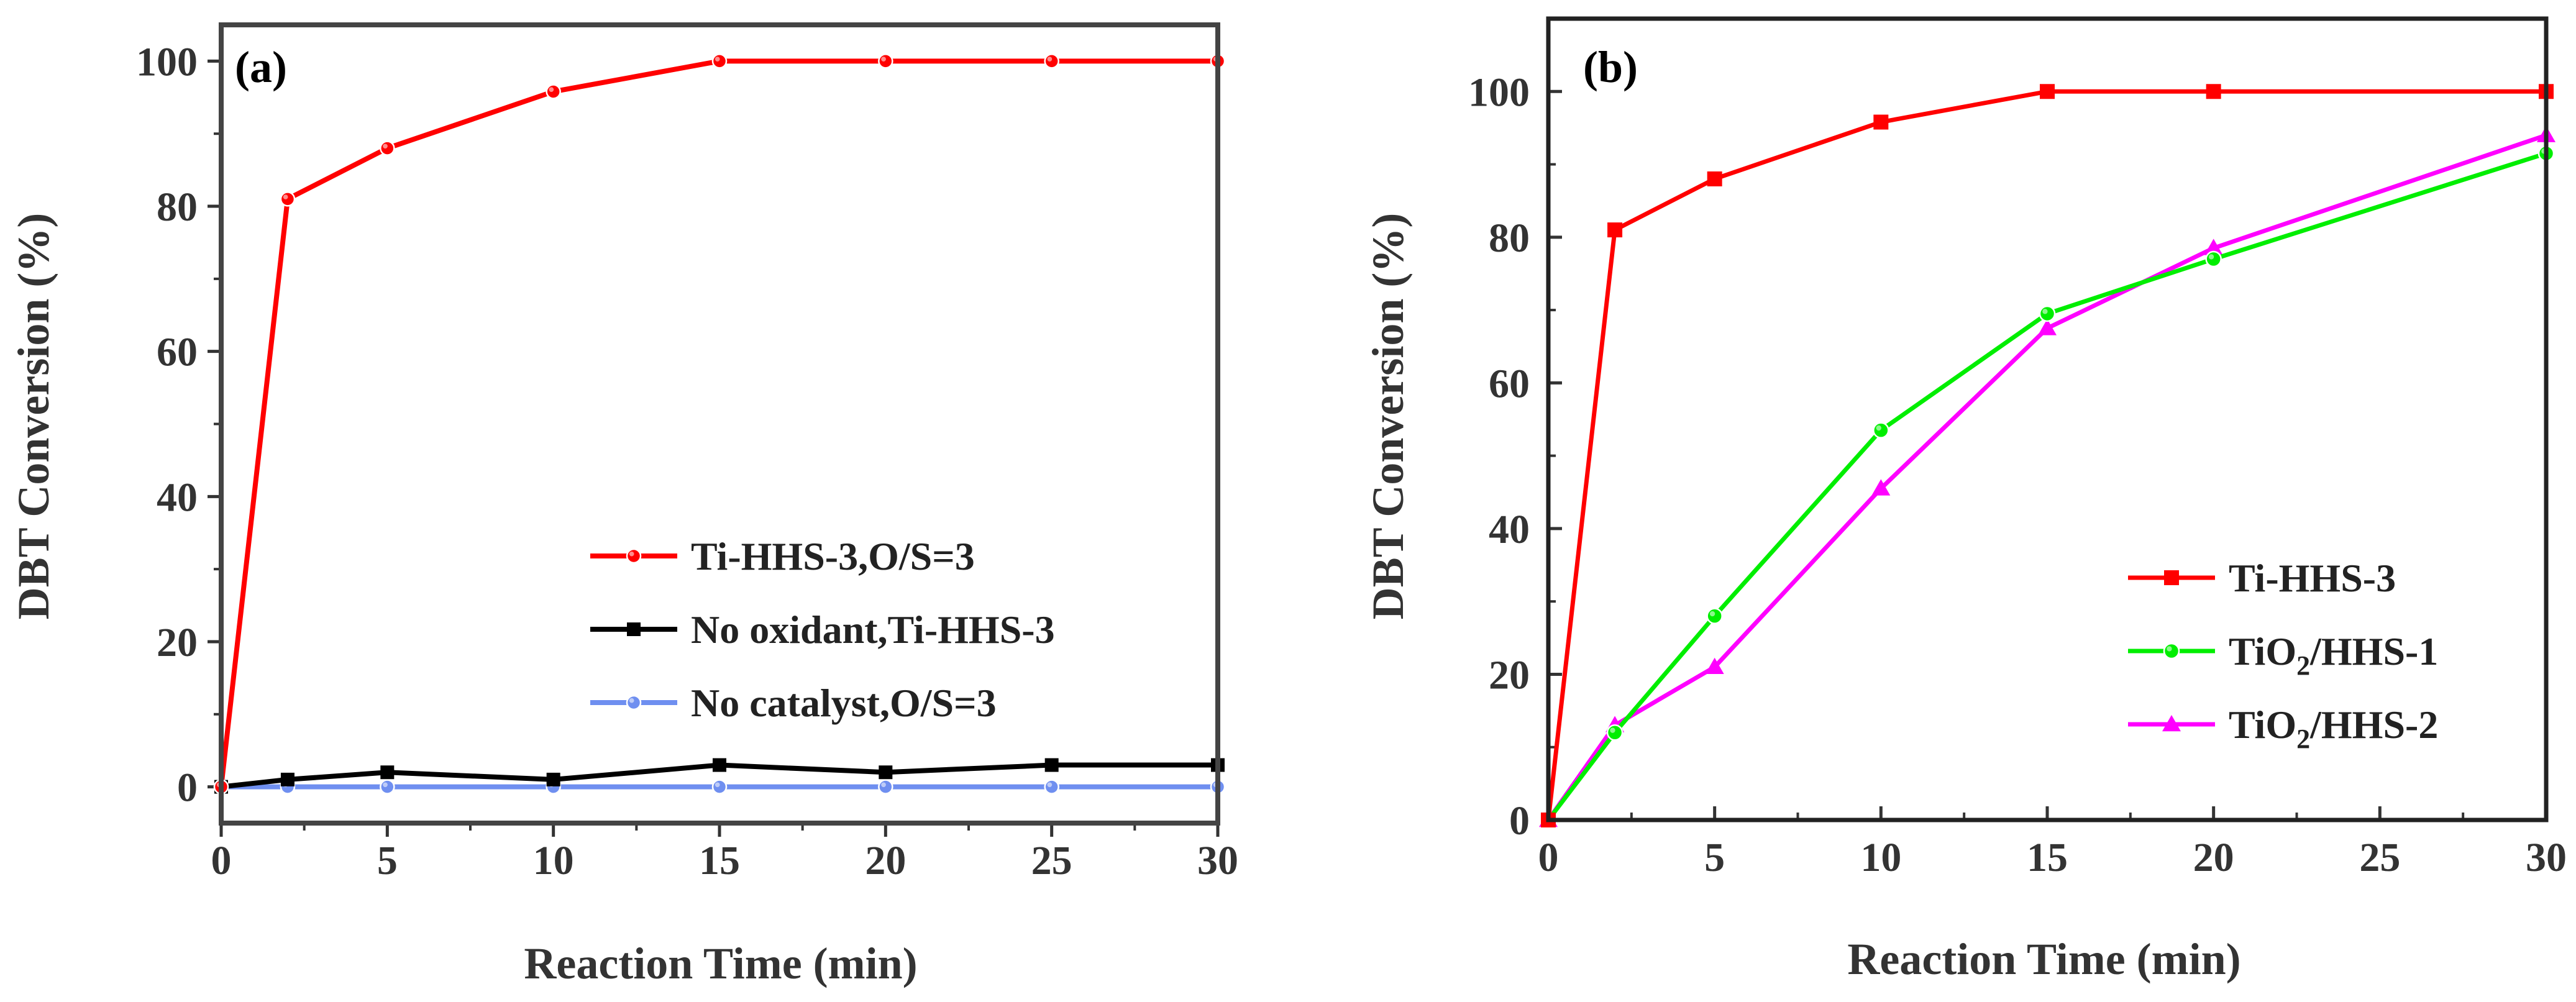 The image size is (2576, 1002). I want to click on b-legend-entry-tio2-hhs-2-label-part2: /HHS-2, so click(2373, 725).